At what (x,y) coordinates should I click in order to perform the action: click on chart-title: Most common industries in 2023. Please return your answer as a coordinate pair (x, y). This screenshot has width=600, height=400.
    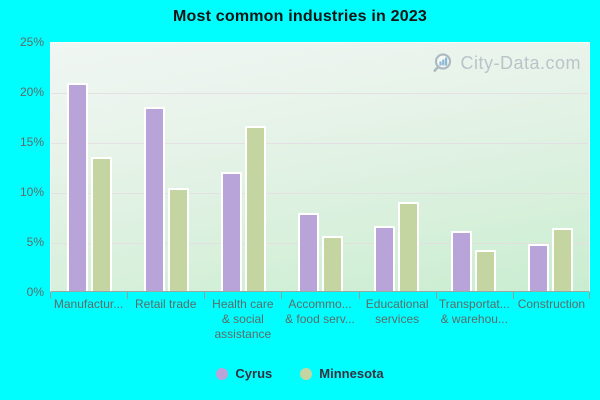
    Looking at the image, I should click on (300, 16).